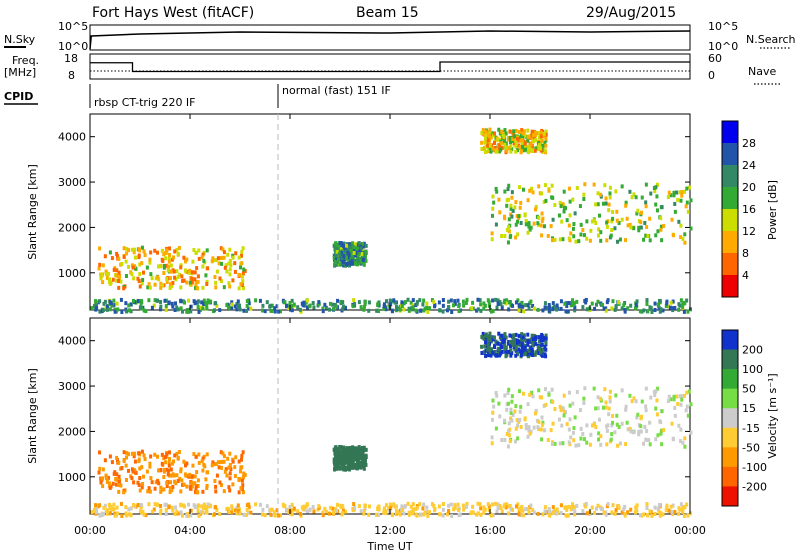  What do you see at coordinates (20, 39) in the screenshot?
I see `nsky-label: N.Sky` at bounding box center [20, 39].